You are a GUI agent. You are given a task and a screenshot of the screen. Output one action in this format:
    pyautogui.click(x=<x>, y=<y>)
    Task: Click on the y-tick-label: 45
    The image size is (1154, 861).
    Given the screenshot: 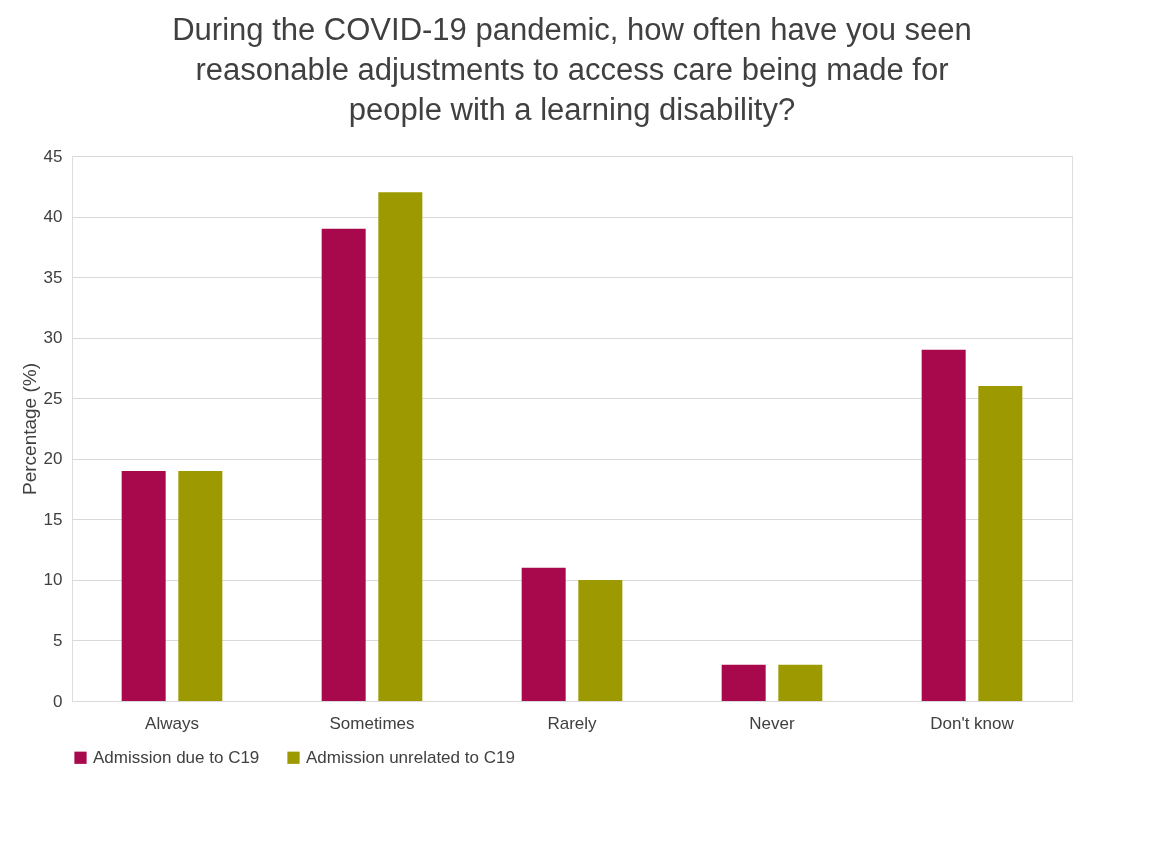 What is the action you would take?
    pyautogui.click(x=53, y=156)
    